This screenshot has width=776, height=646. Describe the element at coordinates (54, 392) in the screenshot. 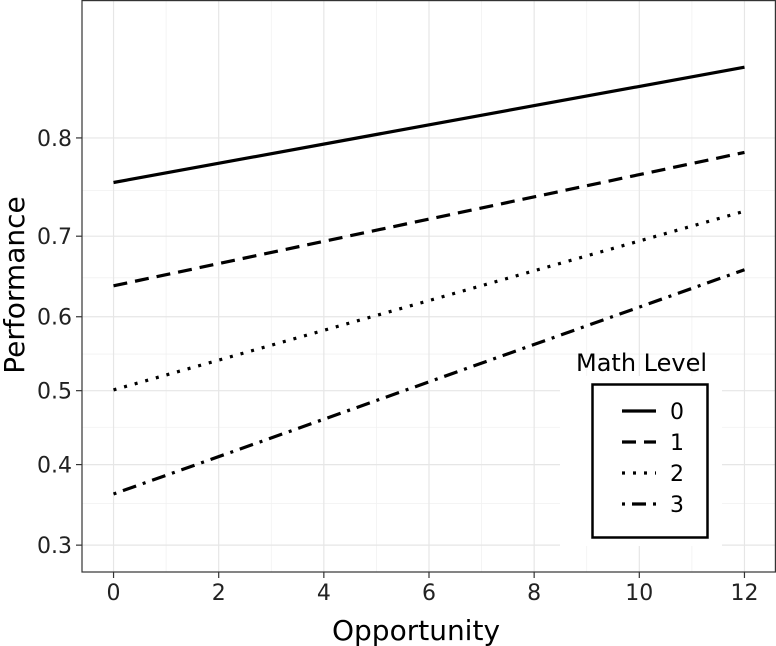

I see `y-tick-label: 0.5` at that location.